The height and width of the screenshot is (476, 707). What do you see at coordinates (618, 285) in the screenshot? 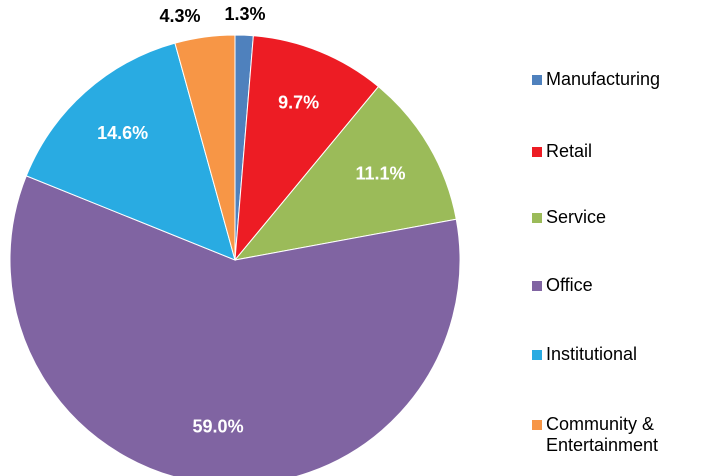
I see `legend-entry: Office` at bounding box center [618, 285].